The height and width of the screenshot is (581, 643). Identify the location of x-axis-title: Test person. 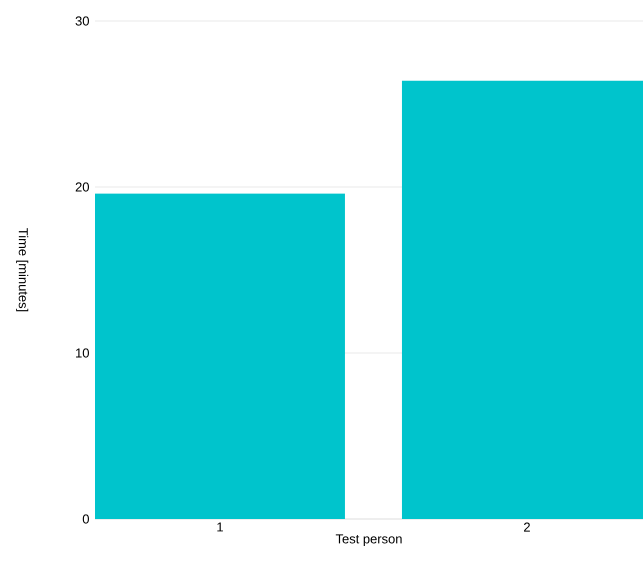
(369, 540).